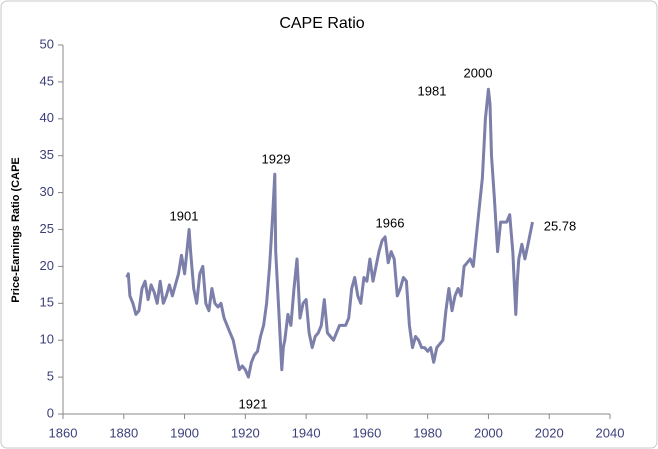  Describe the element at coordinates (47, 191) in the screenshot. I see `y-tick-label: 30` at that location.